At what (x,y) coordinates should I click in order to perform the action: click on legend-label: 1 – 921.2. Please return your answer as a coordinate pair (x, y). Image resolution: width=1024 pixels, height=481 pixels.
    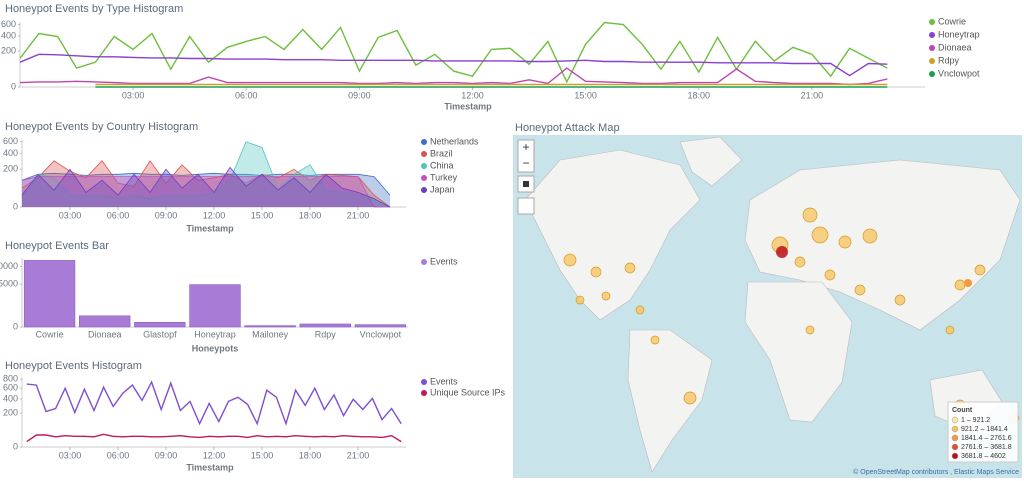
    Looking at the image, I should click on (975, 420).